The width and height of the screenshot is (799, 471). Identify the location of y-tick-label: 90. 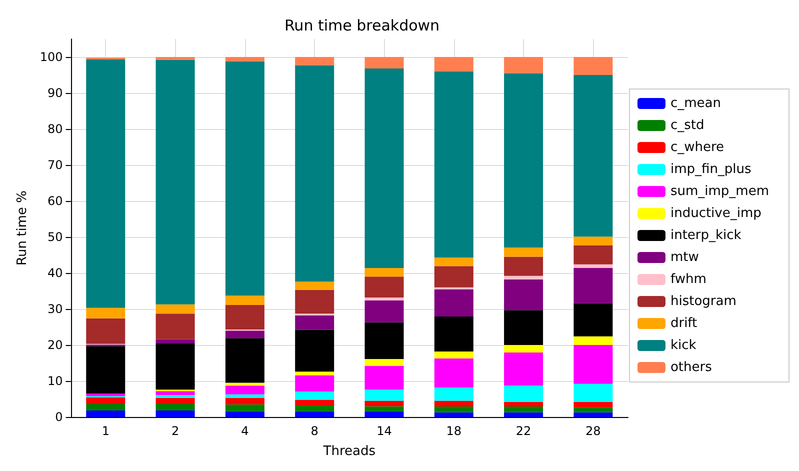
(55, 93).